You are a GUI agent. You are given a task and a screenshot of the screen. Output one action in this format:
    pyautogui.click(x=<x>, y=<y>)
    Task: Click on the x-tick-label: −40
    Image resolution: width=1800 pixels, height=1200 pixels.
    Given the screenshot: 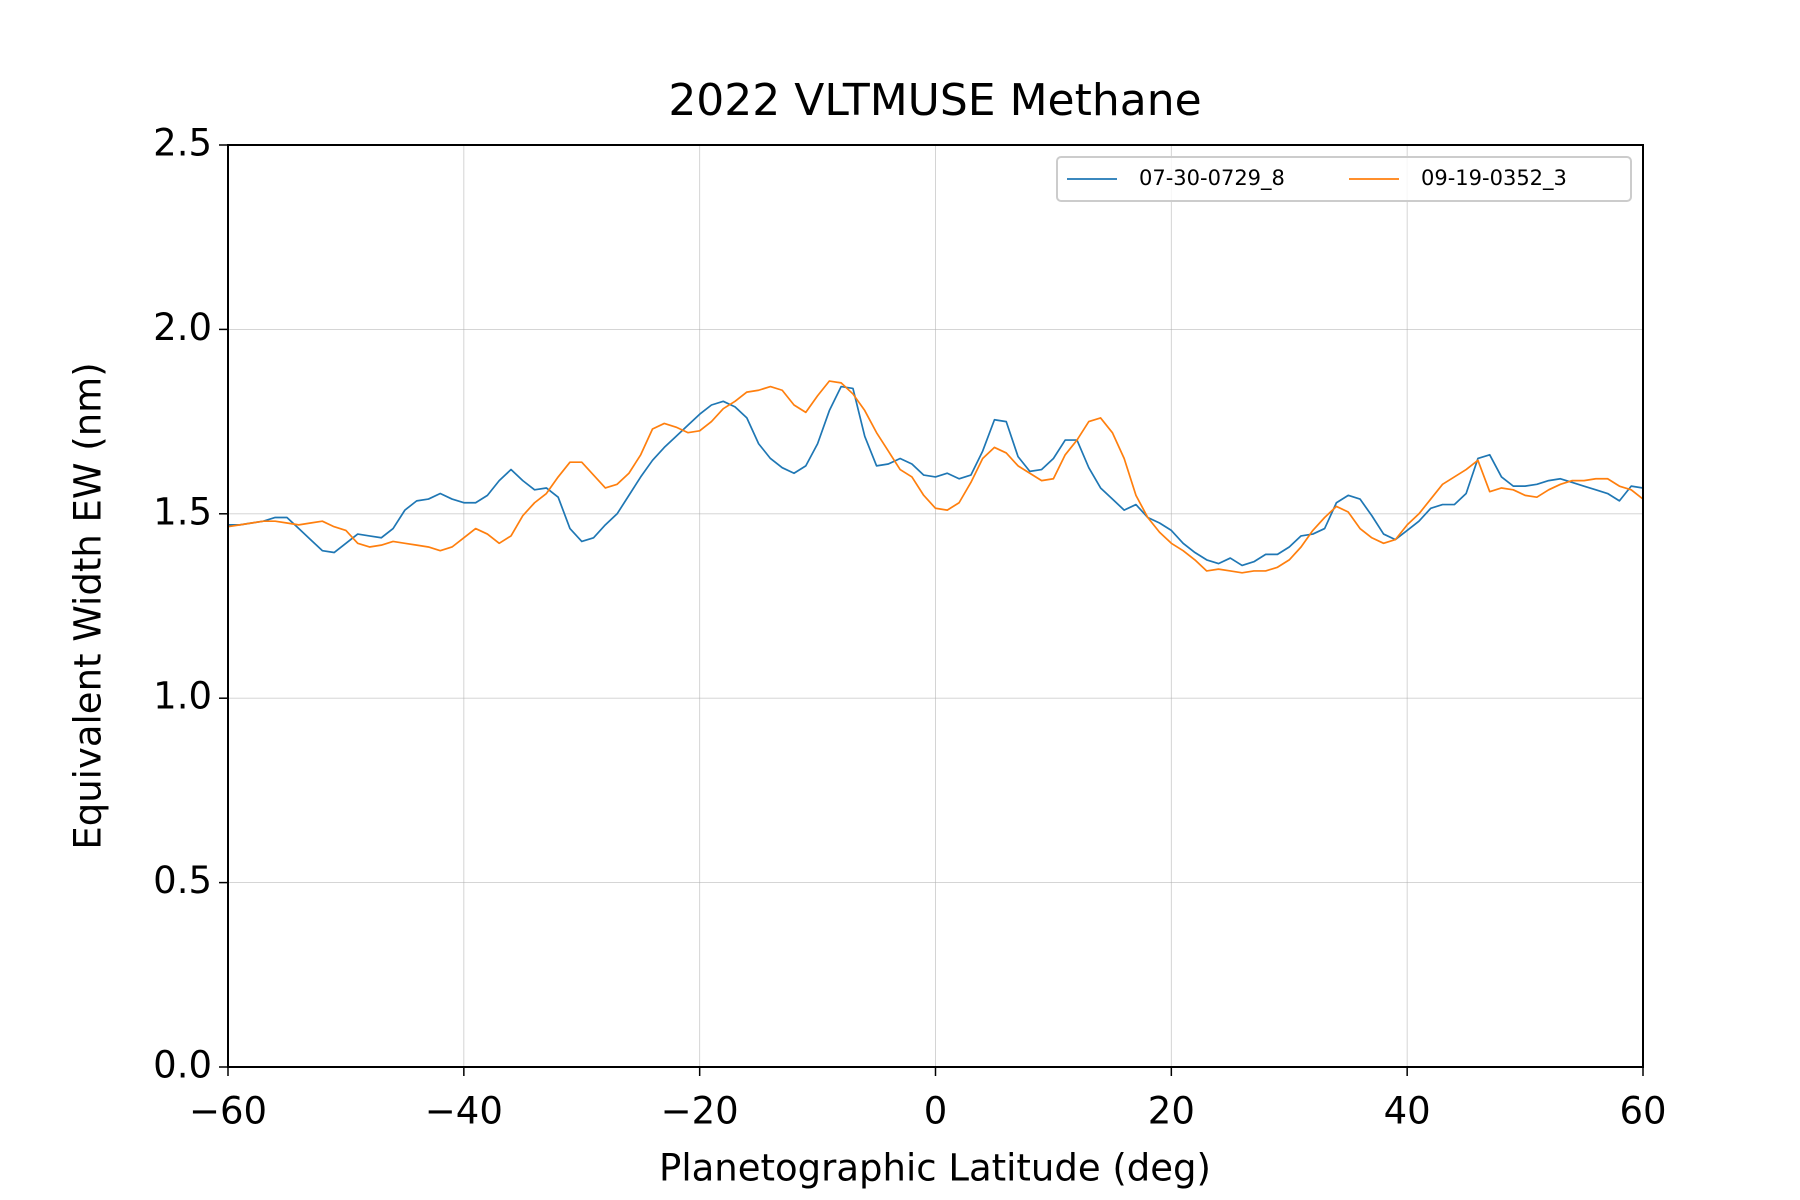 What is the action you would take?
    pyautogui.click(x=464, y=1111)
    